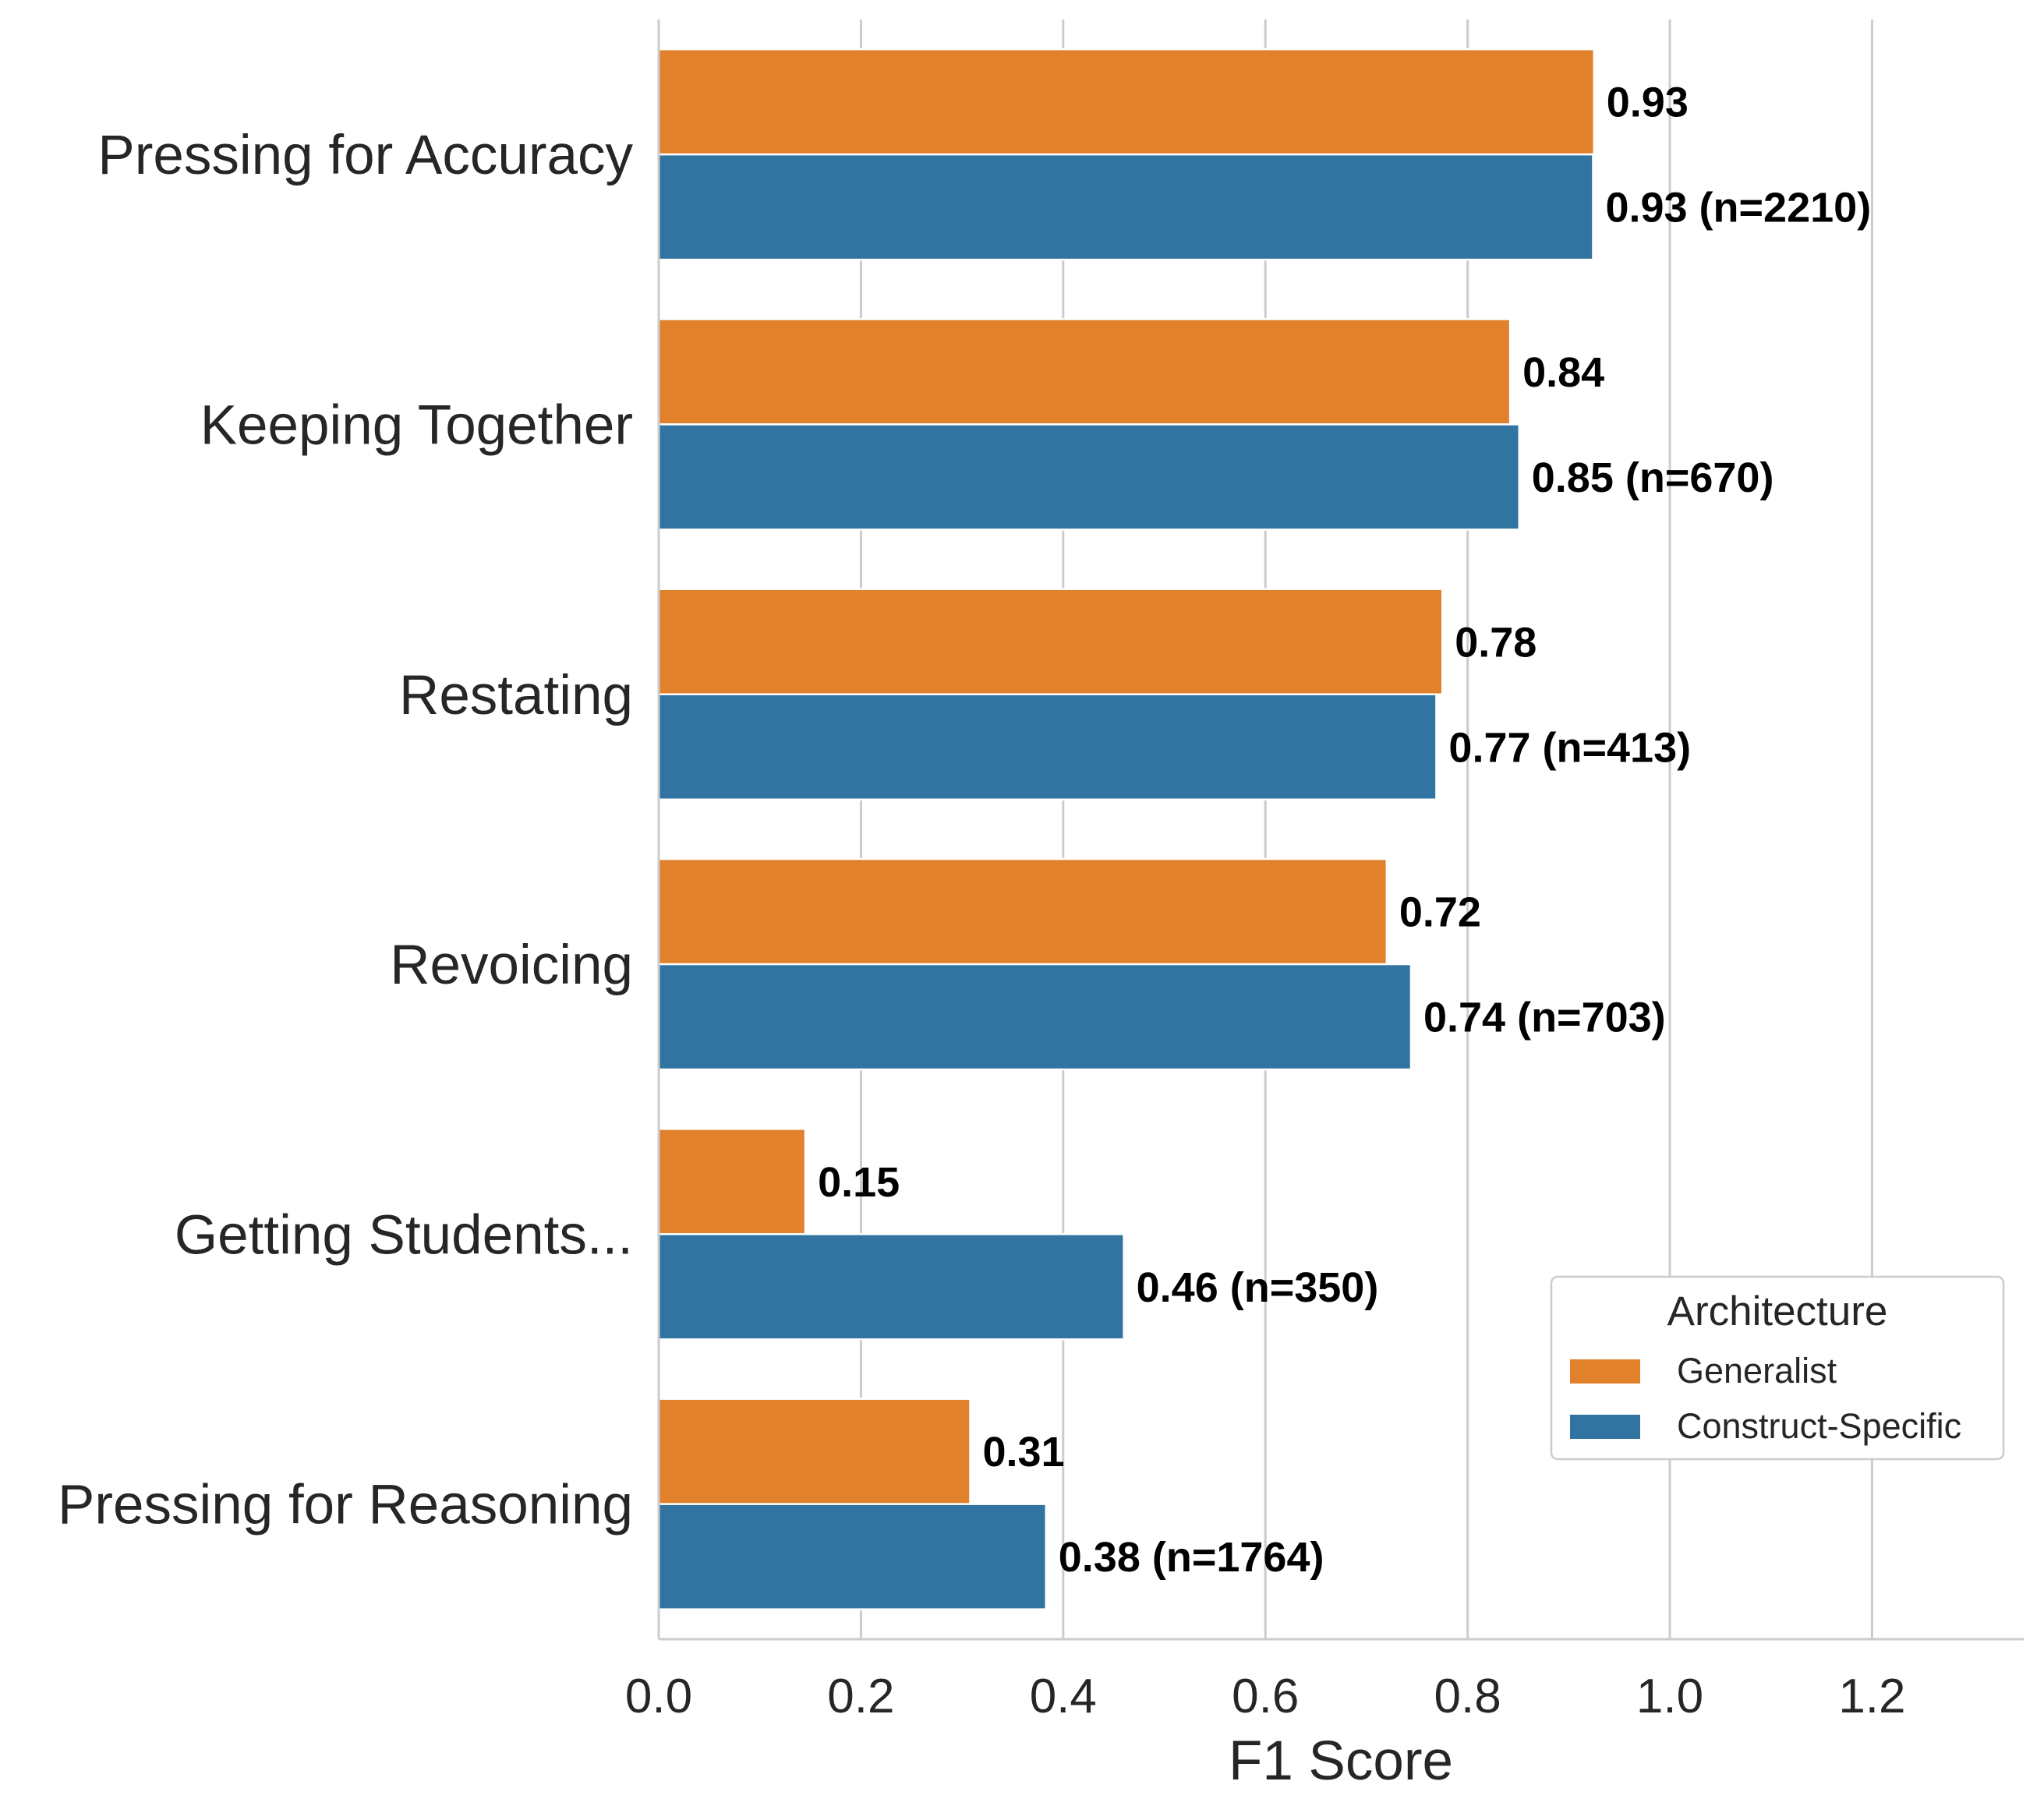 The image size is (2044, 1813). What do you see at coordinates (1125, 207) in the screenshot?
I see `bar-construct-specific-pressing-for-accuracy` at bounding box center [1125, 207].